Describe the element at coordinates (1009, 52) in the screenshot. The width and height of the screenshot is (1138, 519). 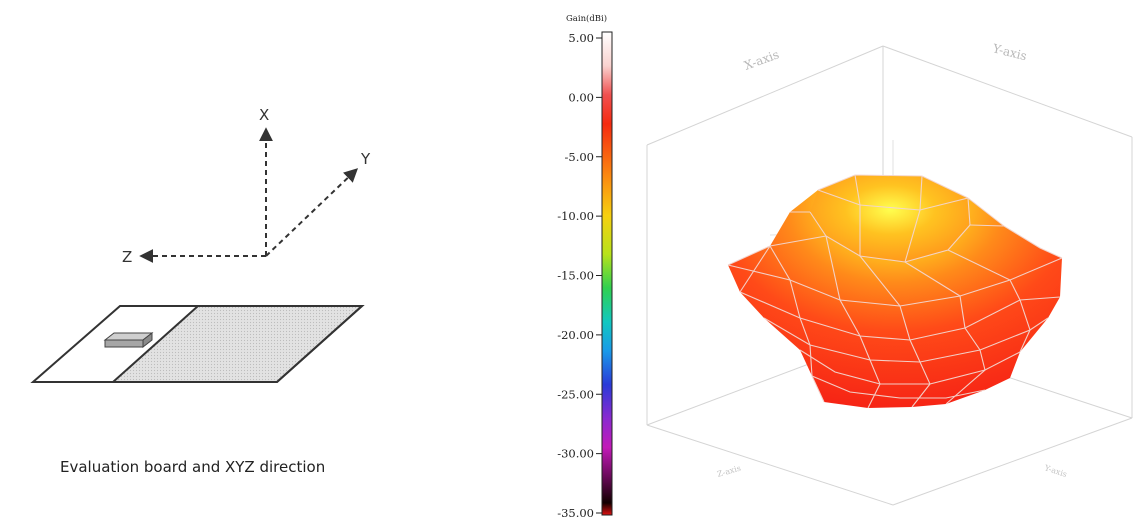
I see `plot-axis-label-y: Y-axis` at that location.